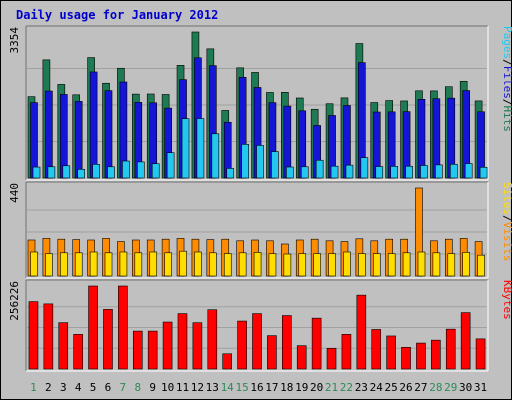  Describe the element at coordinates (228, 387) in the screenshot. I see `x-tick-label: 14` at that location.